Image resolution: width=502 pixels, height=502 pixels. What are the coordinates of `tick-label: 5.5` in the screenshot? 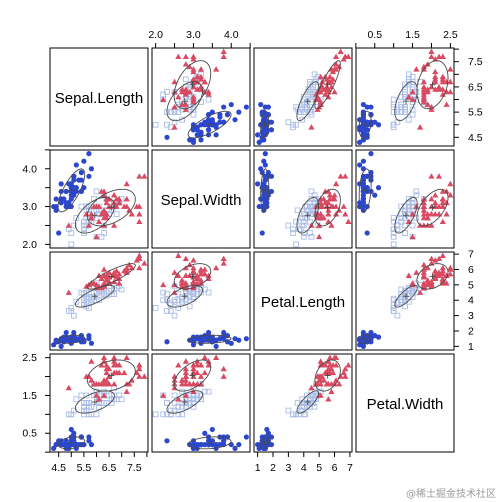 It's located at (84, 468).